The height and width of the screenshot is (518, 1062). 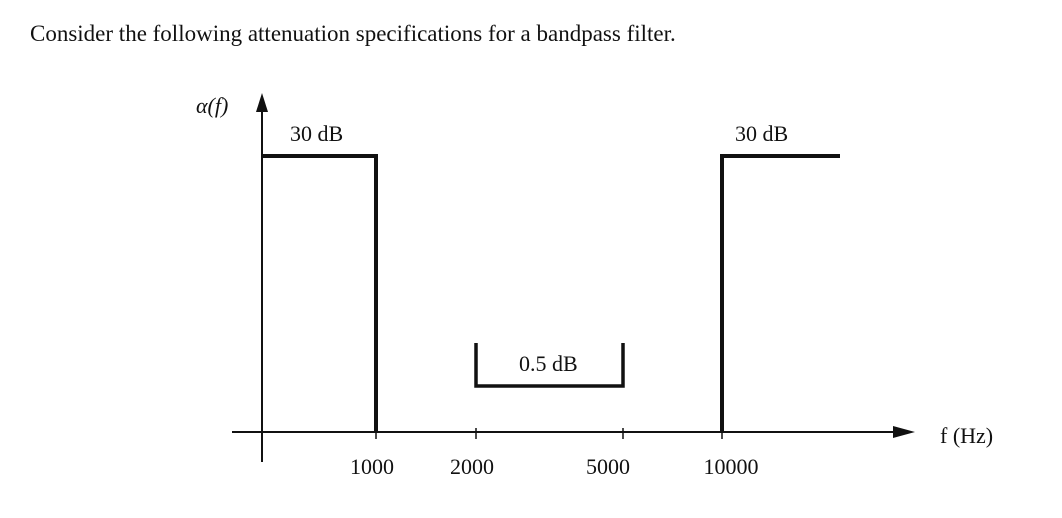 What do you see at coordinates (262, 102) in the screenshot?
I see `y-axis-arrowhead` at bounding box center [262, 102].